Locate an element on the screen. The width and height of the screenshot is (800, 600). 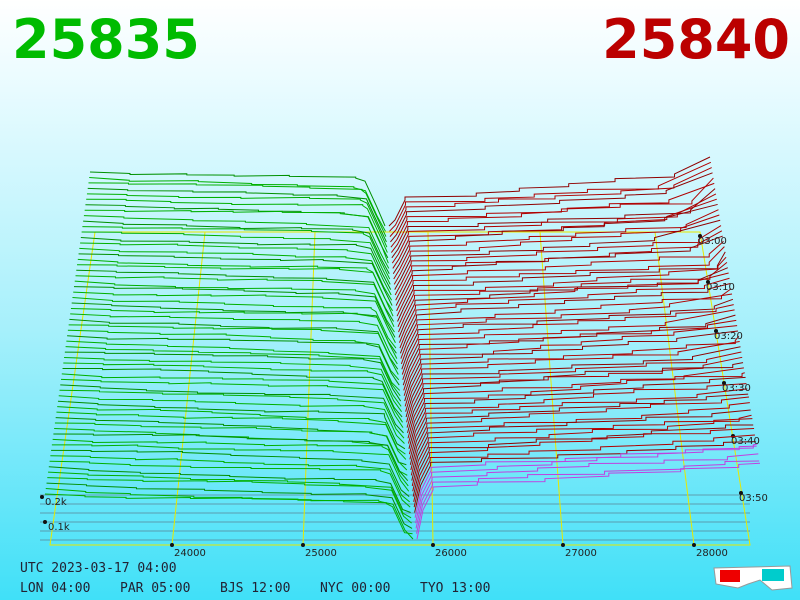
time-label: 03:00 is located at coordinates (712, 241).